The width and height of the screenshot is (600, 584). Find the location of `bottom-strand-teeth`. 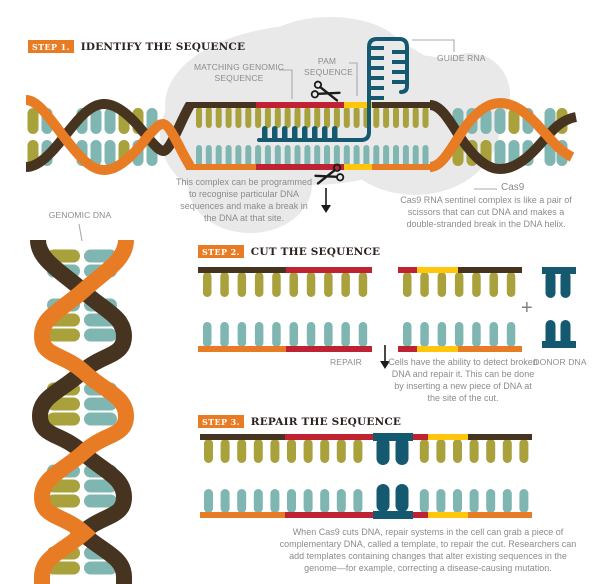

bottom-strand-teeth is located at coordinates (312, 155).